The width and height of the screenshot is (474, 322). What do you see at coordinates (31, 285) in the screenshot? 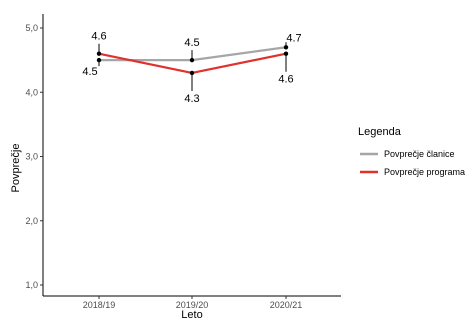
I see `y-tick-label: 1,0` at bounding box center [31, 285].